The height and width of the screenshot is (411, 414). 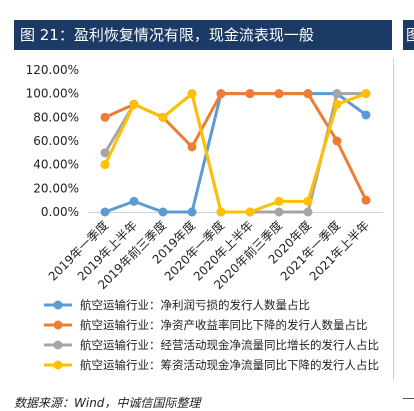 I want to click on legend-label: 航空运输行业：净资产收益率同比下降的发行人数量占比, so click(x=224, y=325).